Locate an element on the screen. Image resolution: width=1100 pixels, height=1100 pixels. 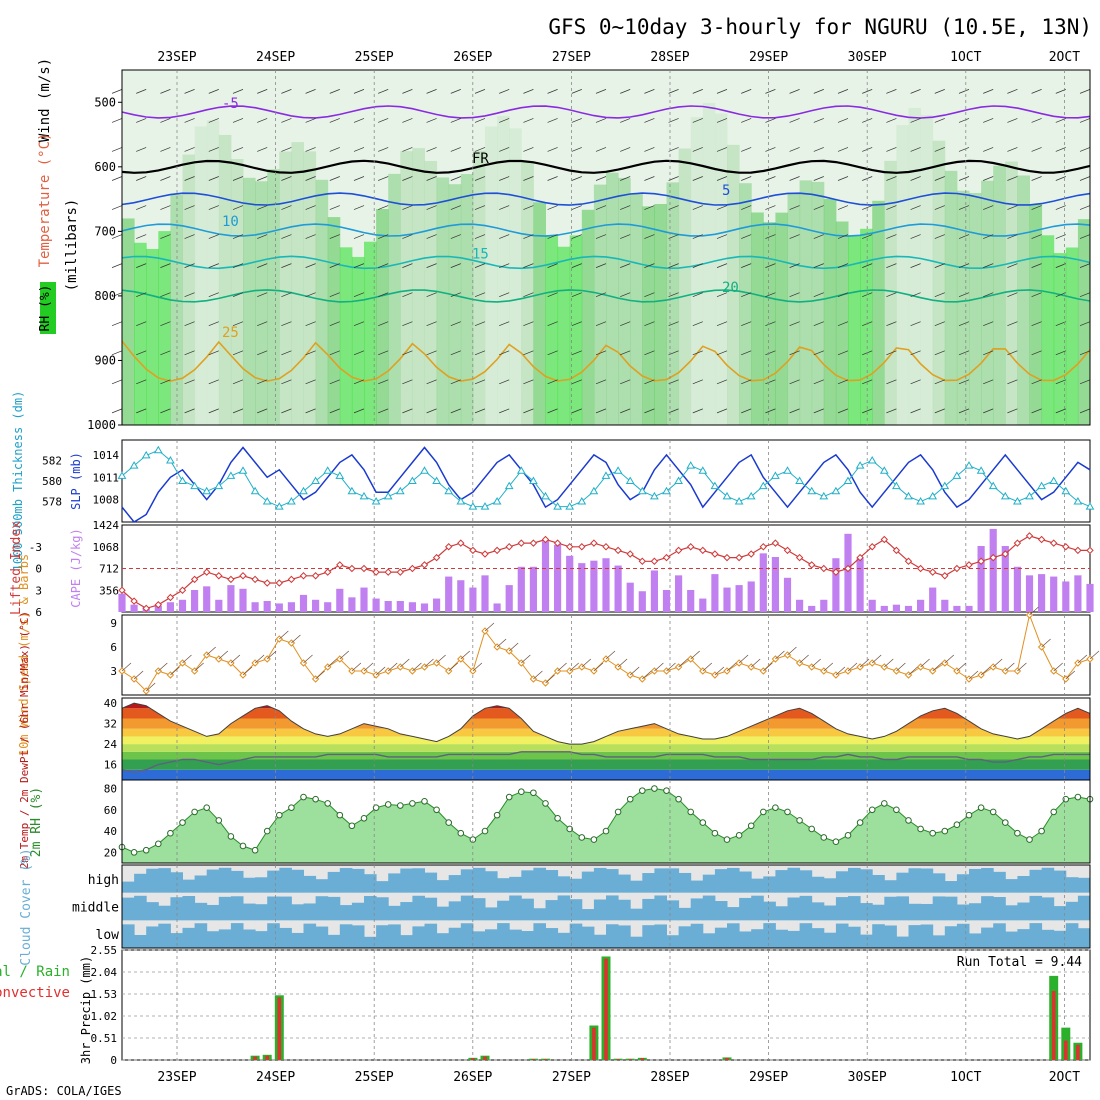
isotherm-label: 25 is located at coordinates (230, 333).